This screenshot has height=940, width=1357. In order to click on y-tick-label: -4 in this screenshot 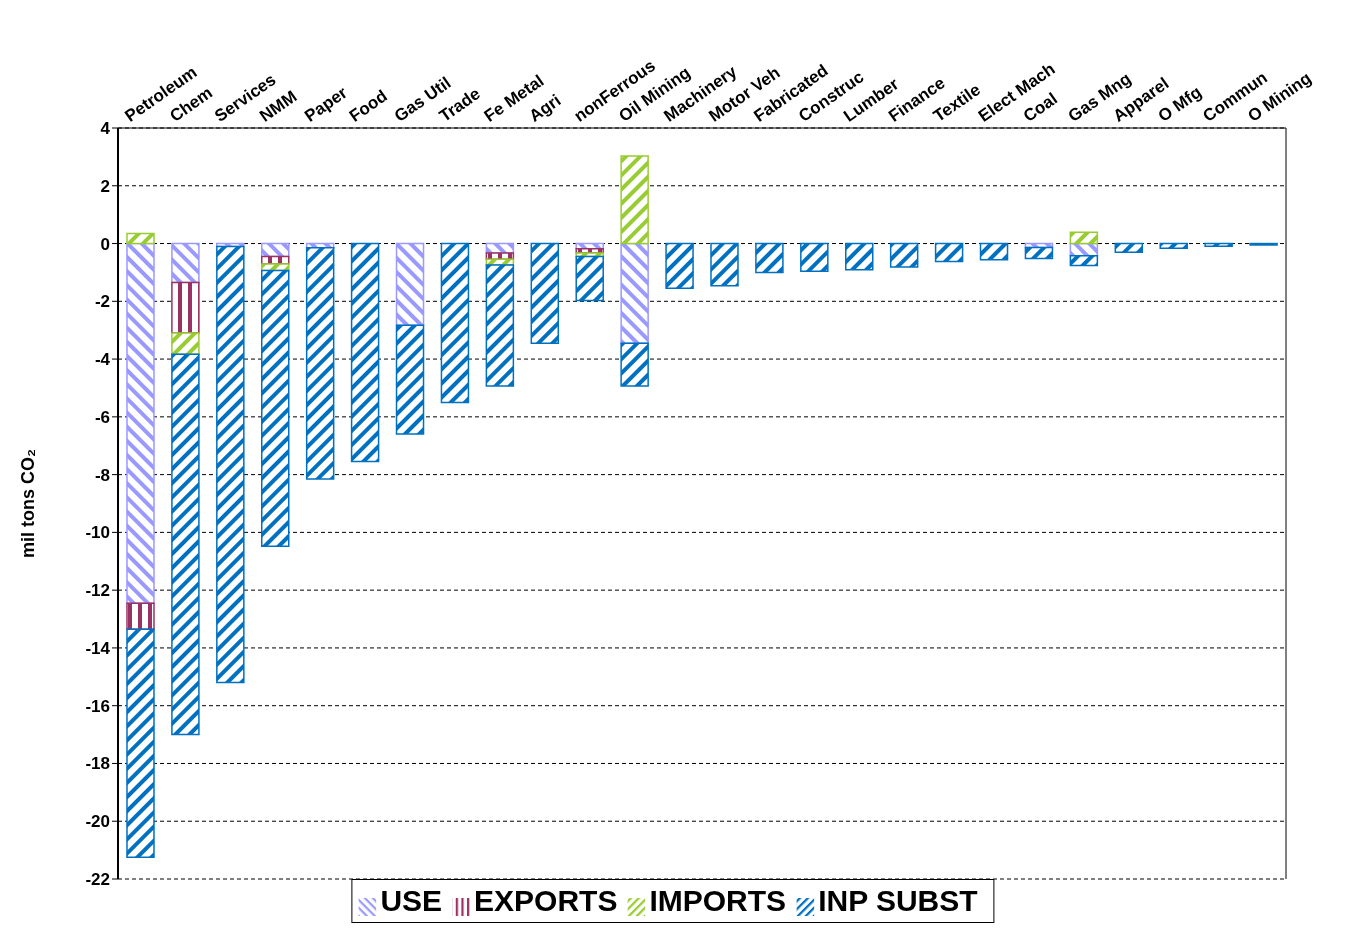, I will do `click(102, 360)`.